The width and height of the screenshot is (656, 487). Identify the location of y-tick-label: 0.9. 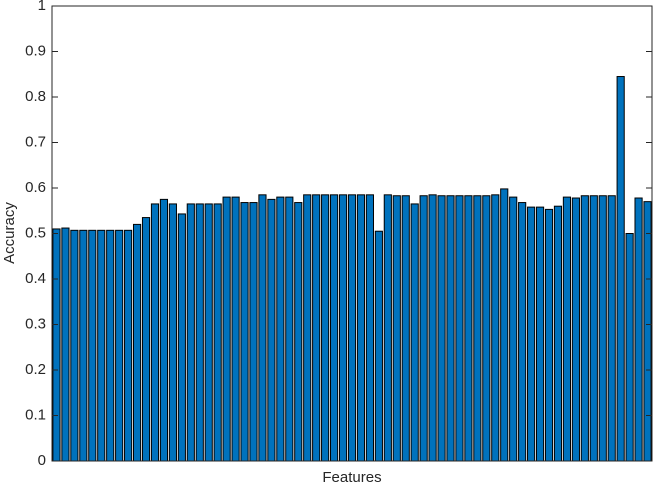
(35, 50).